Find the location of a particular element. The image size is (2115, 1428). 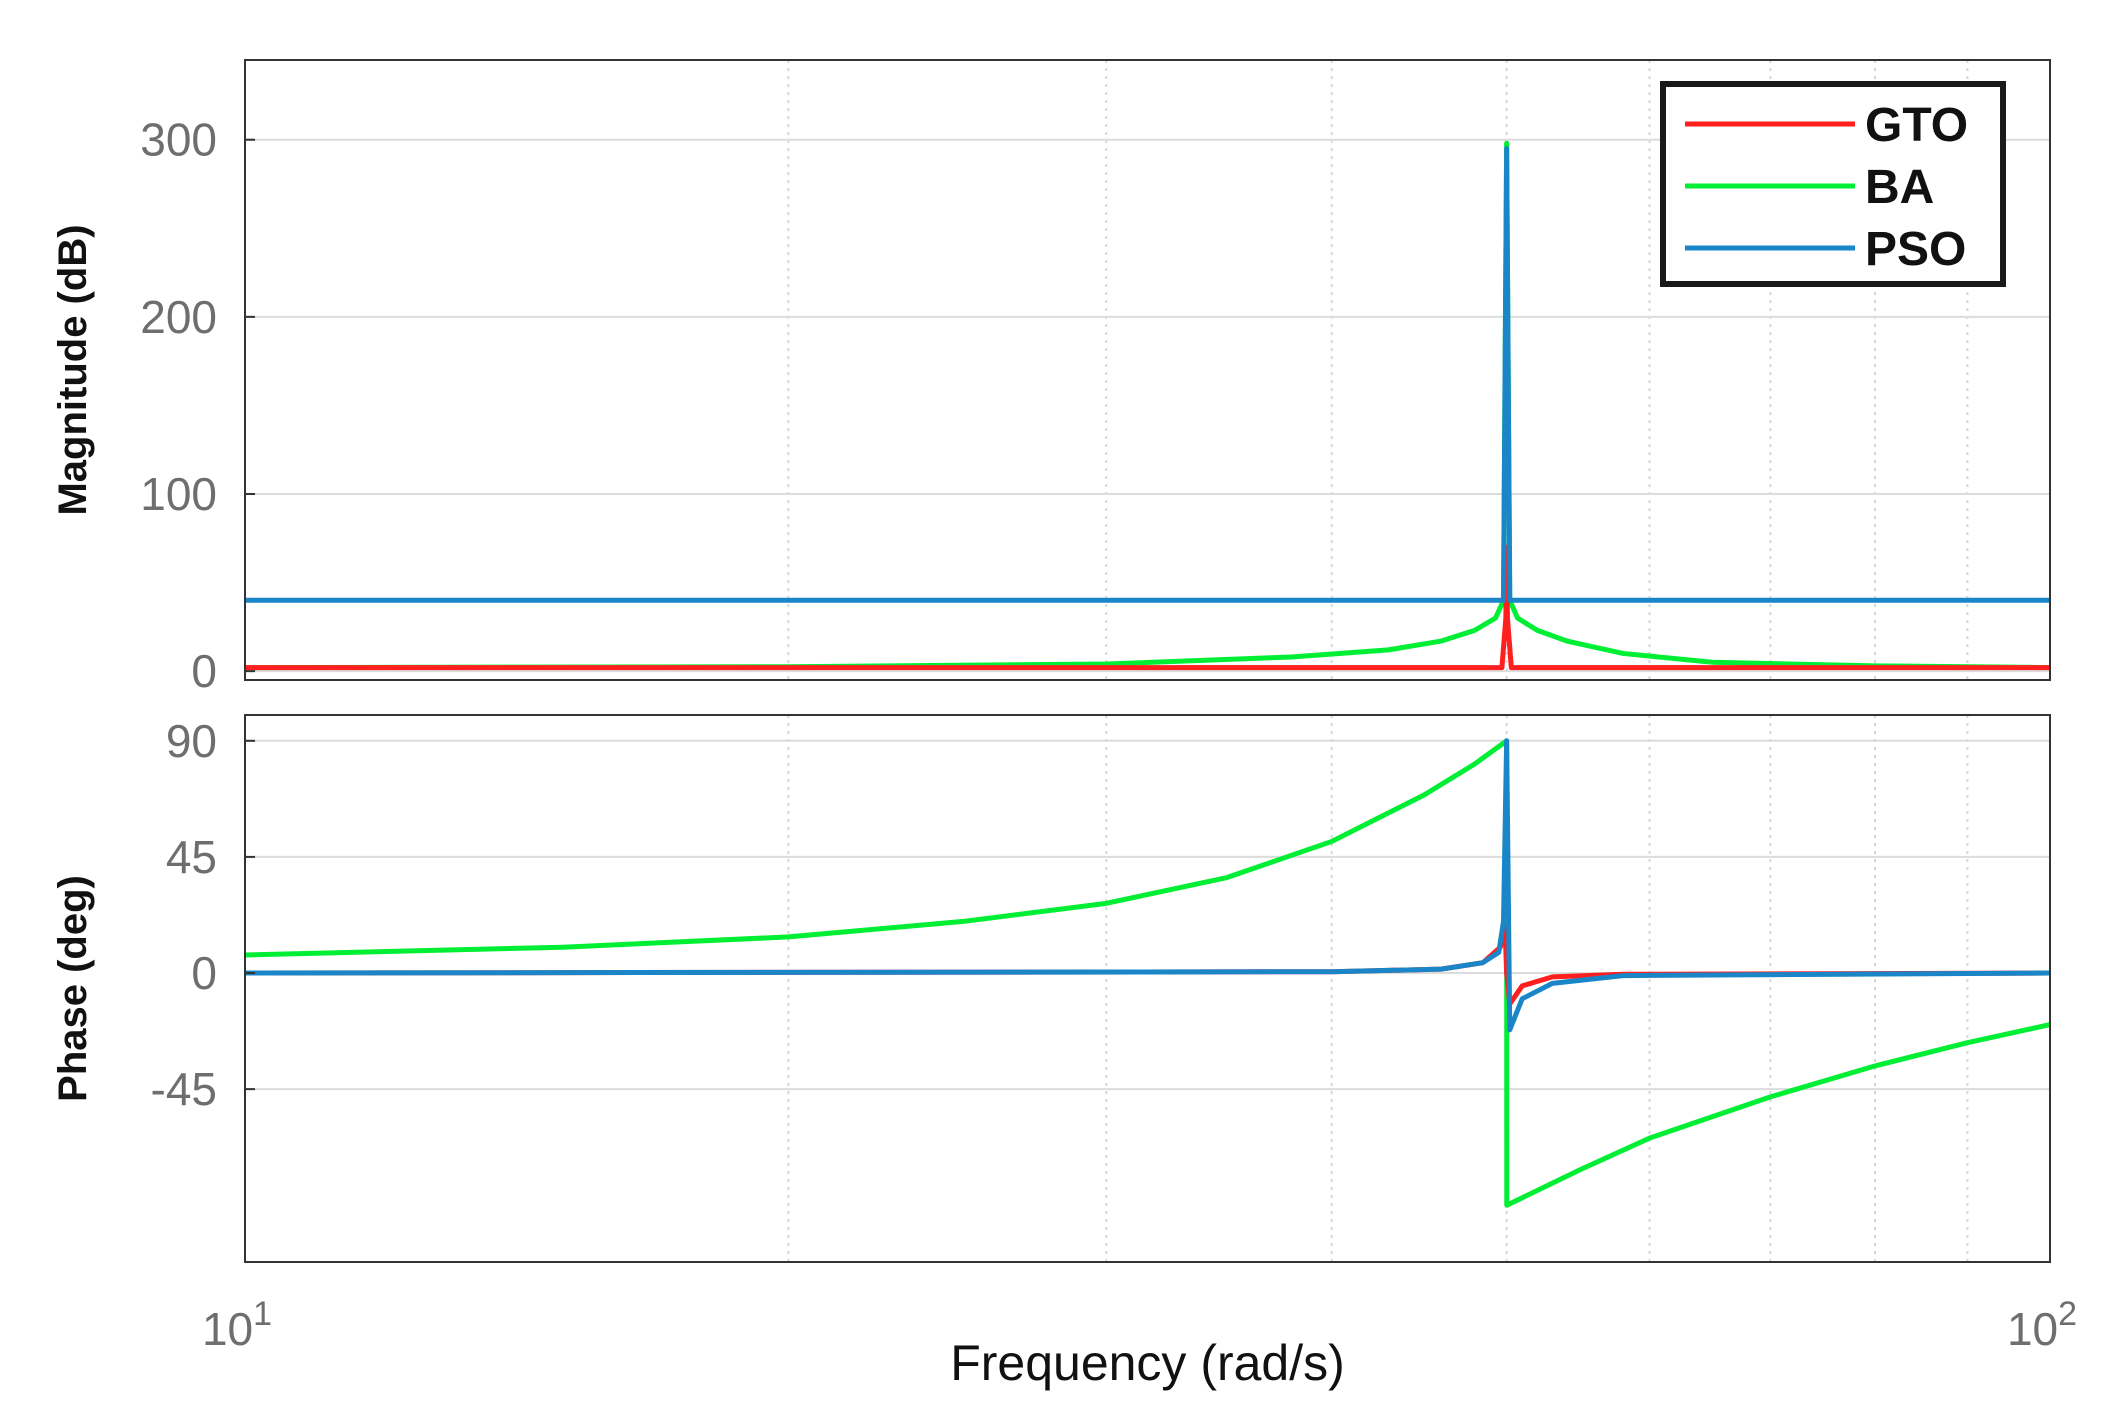

y-tick-label: 45 is located at coordinates (191, 857).